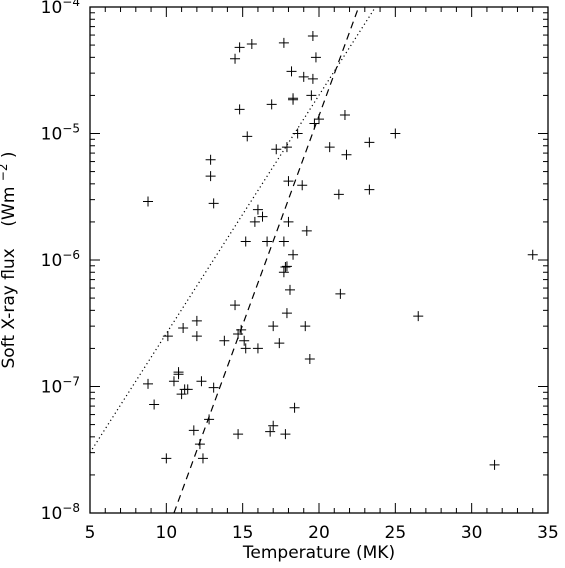 Image resolution: width=565 pixels, height=568 pixels. Describe the element at coordinates (60, 512) in the screenshot. I see `y-tick-label: 10⁻⁸` at that location.